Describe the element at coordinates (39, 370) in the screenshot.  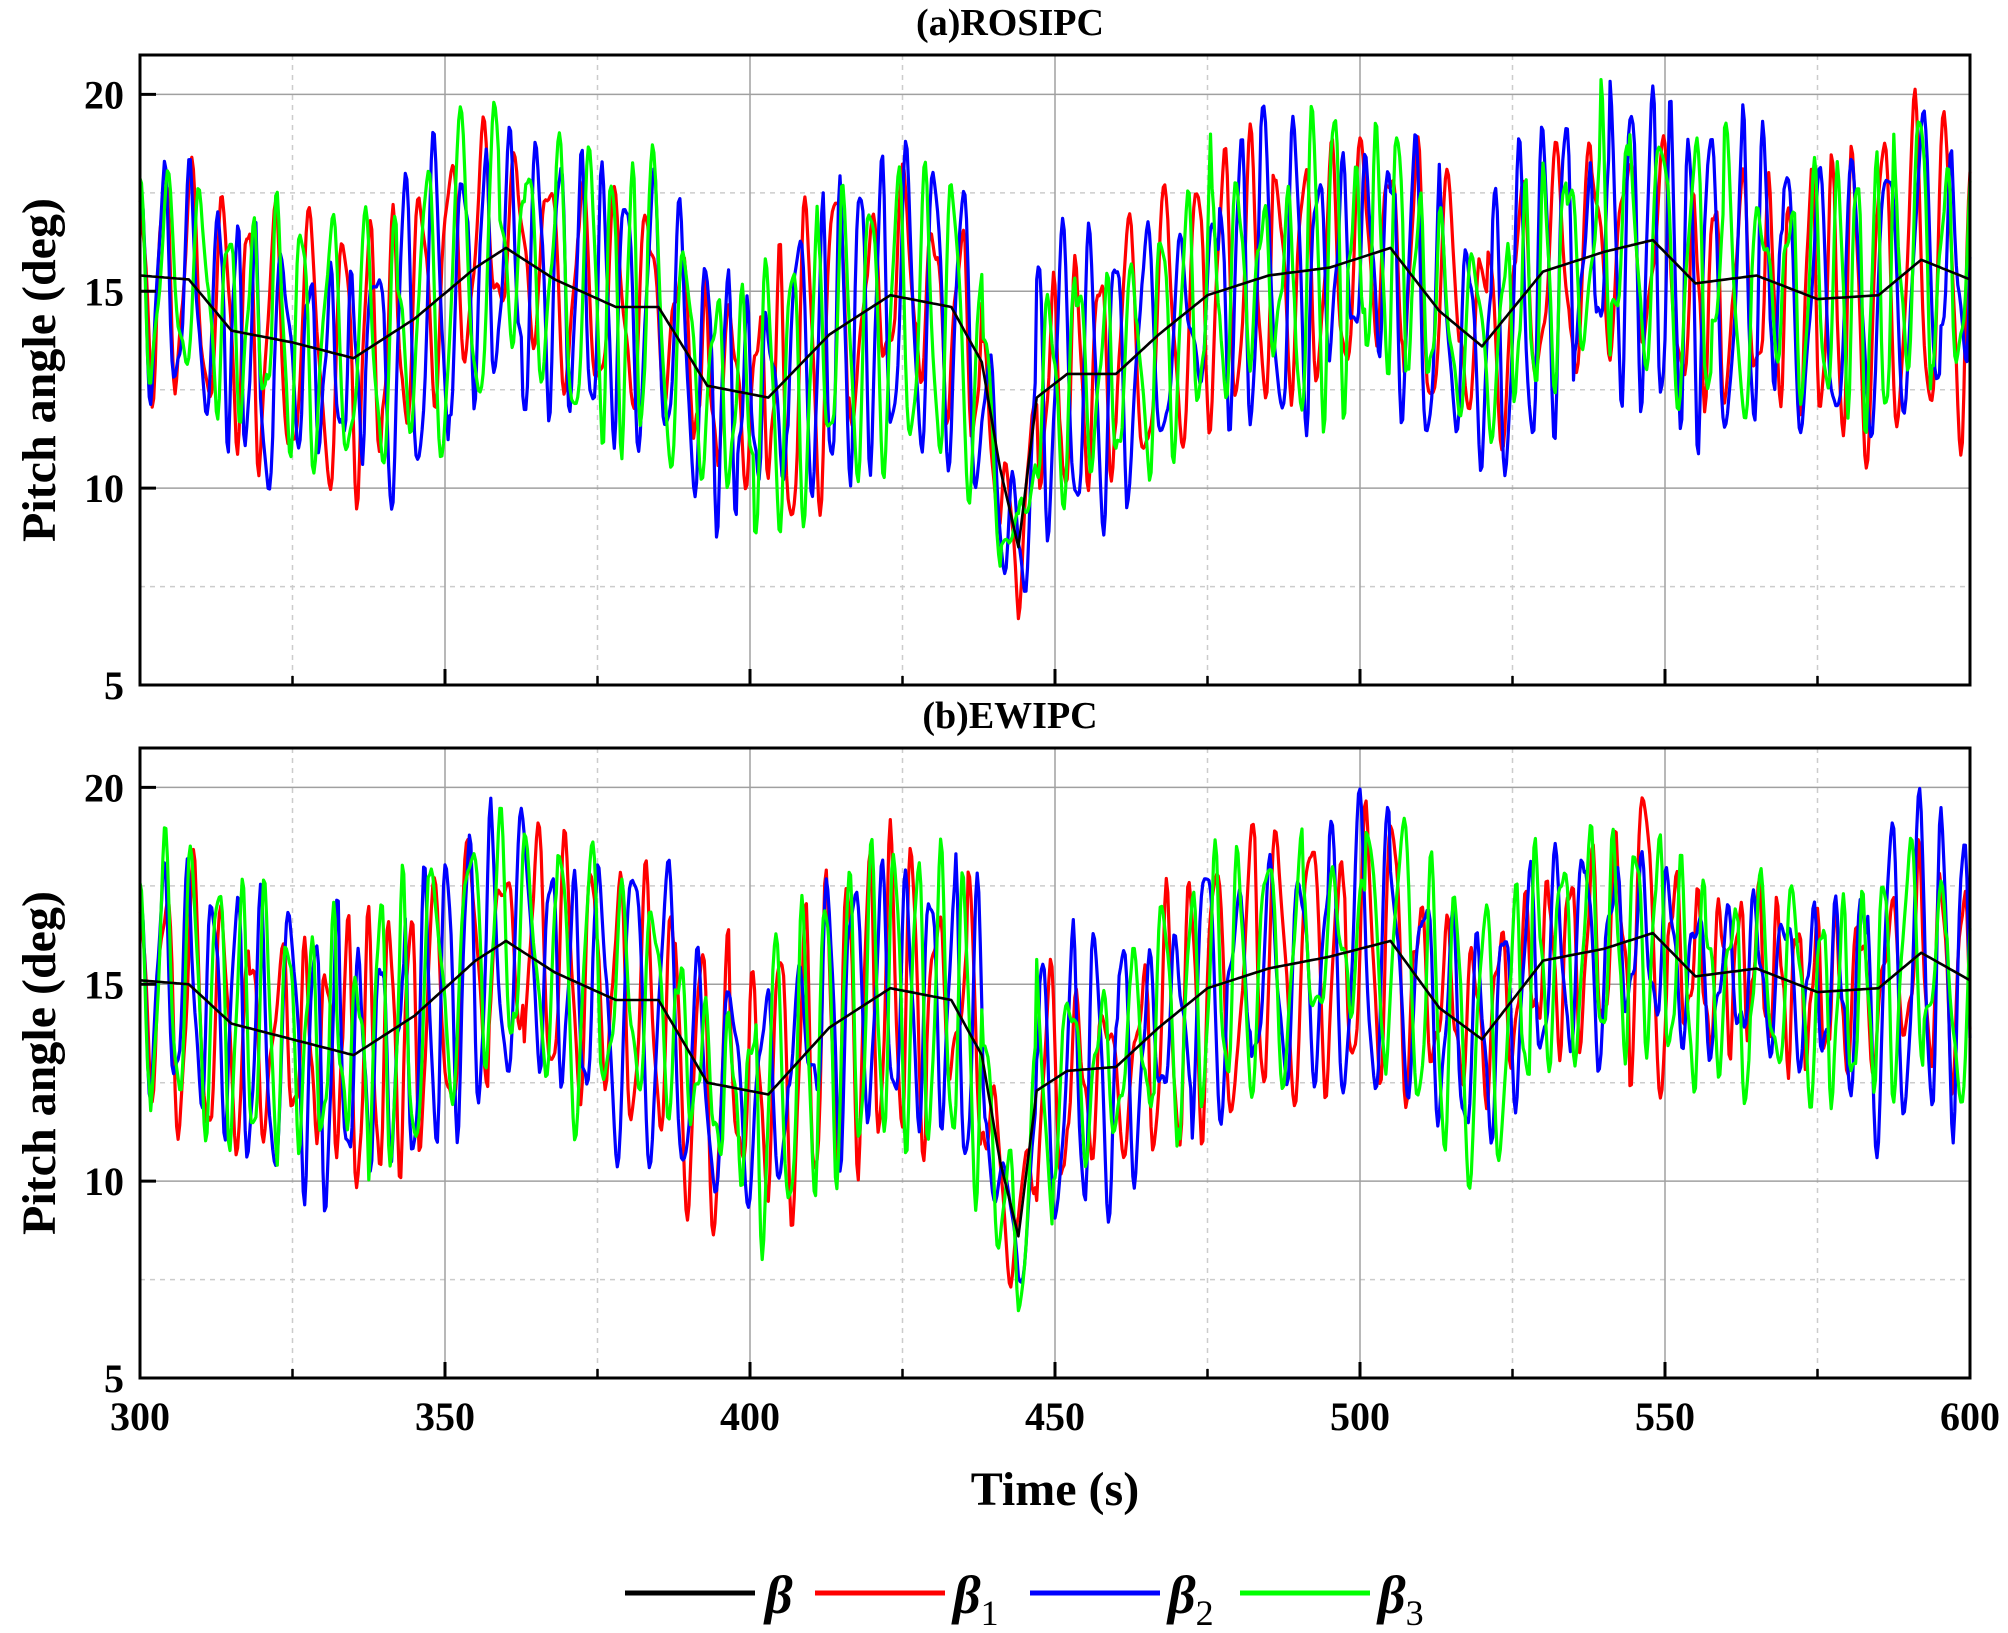
I see `panel-a-ylabel: Pitch angle (deg)` at that location.